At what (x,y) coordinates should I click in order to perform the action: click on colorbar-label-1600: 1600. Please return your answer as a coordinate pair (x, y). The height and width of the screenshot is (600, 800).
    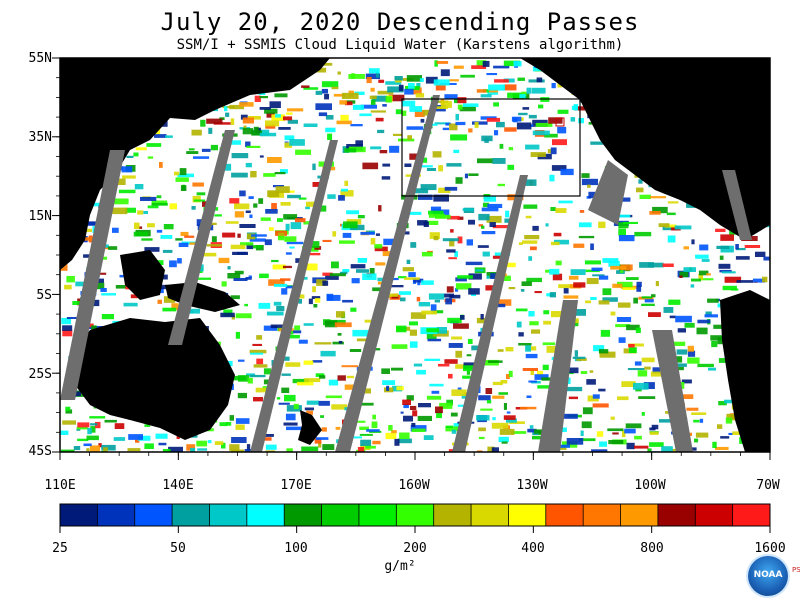
    Looking at the image, I should click on (770, 548).